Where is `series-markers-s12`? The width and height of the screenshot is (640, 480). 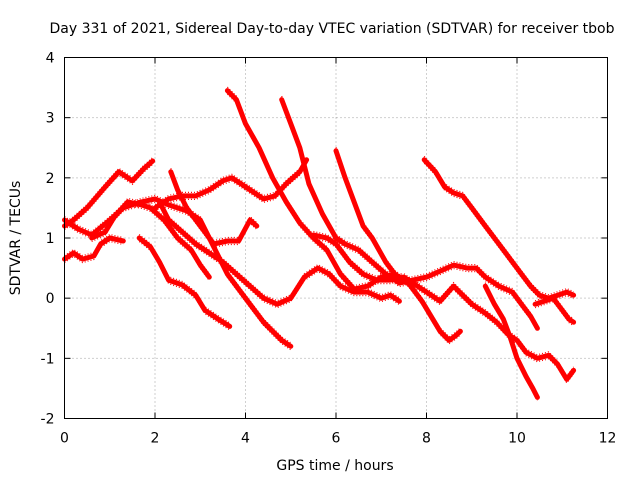
series-markers-s12 is located at coordinates (444, 303).